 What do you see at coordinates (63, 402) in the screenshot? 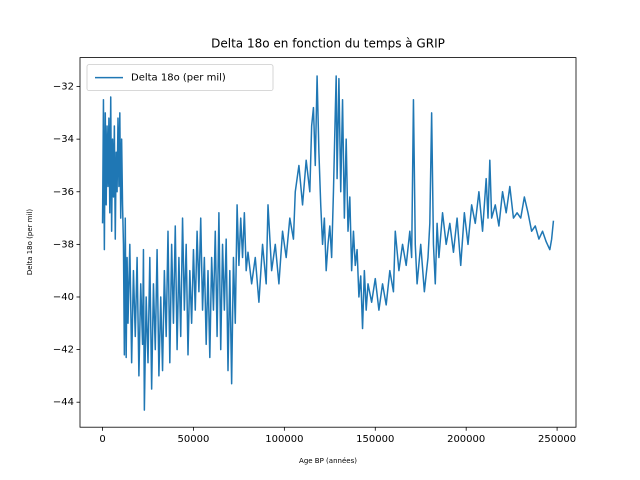
I see `y-tick-label: −44` at bounding box center [63, 402].